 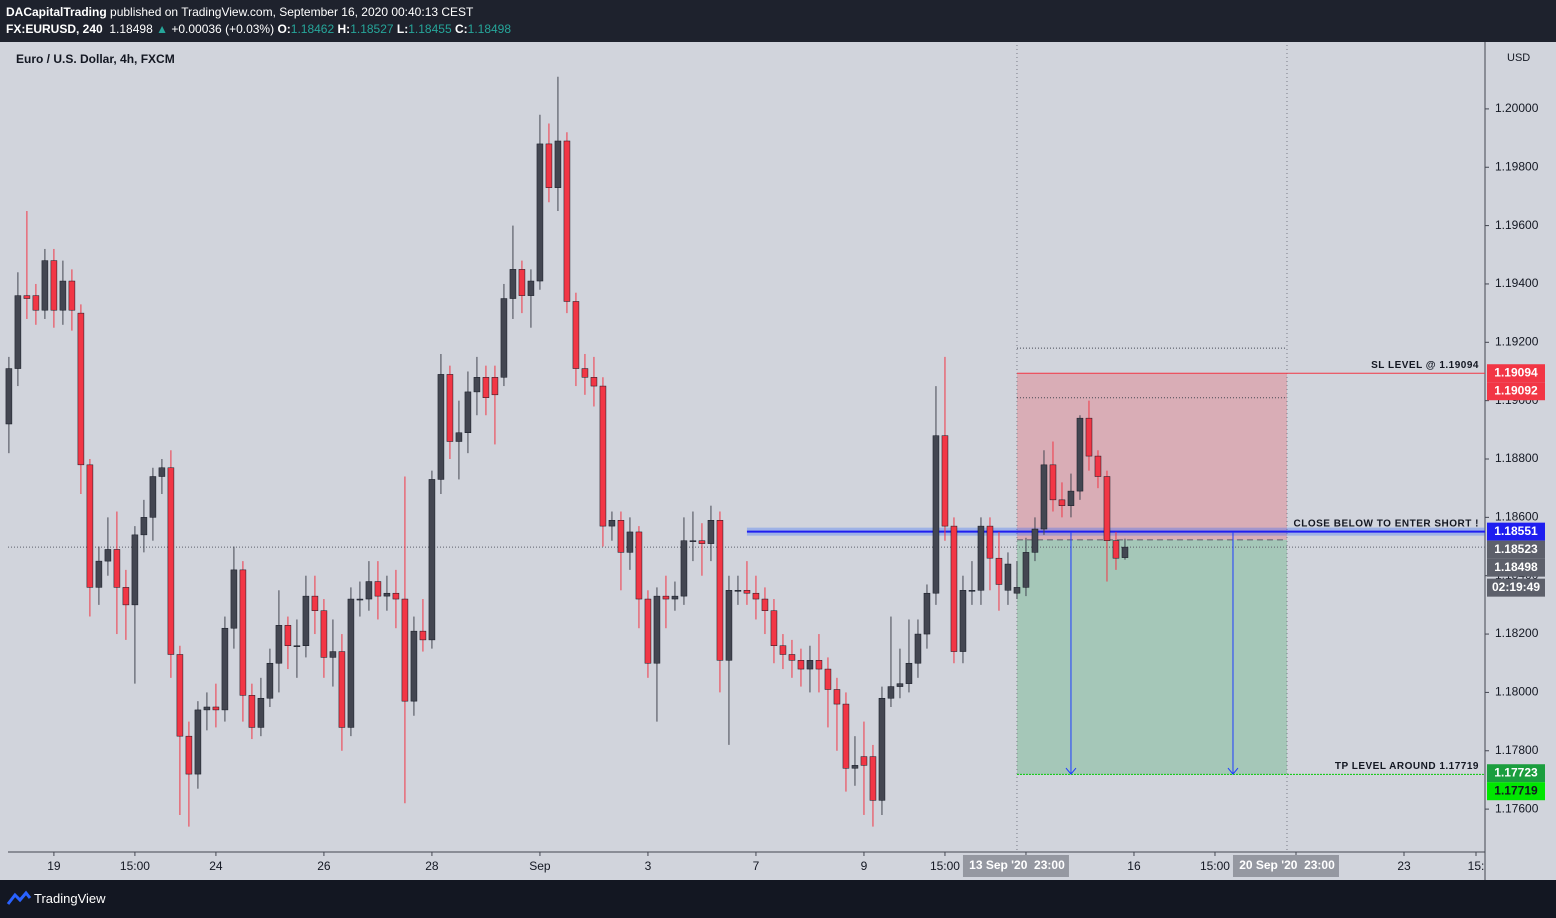 I want to click on change: +0.00036 (+0.03%), so click(x=223, y=29).